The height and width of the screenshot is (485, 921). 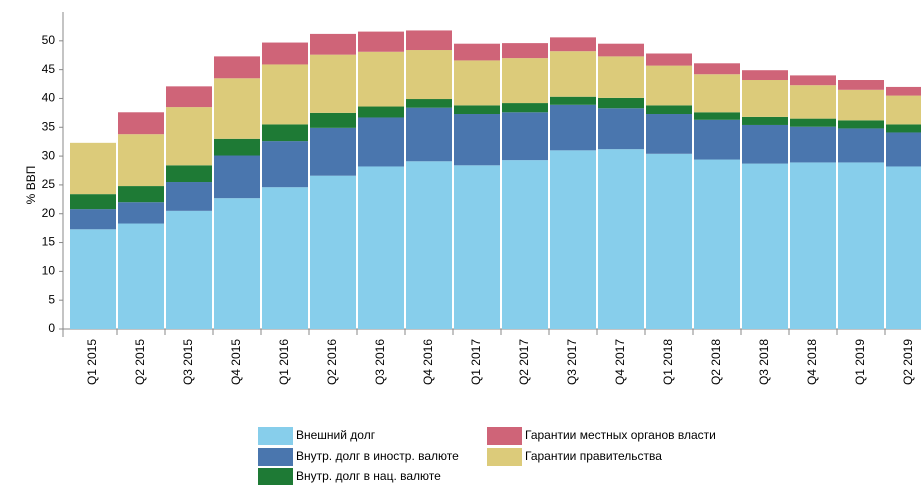 What do you see at coordinates (620, 362) in the screenshot?
I see `x-tick-label: Q4 2017` at bounding box center [620, 362].